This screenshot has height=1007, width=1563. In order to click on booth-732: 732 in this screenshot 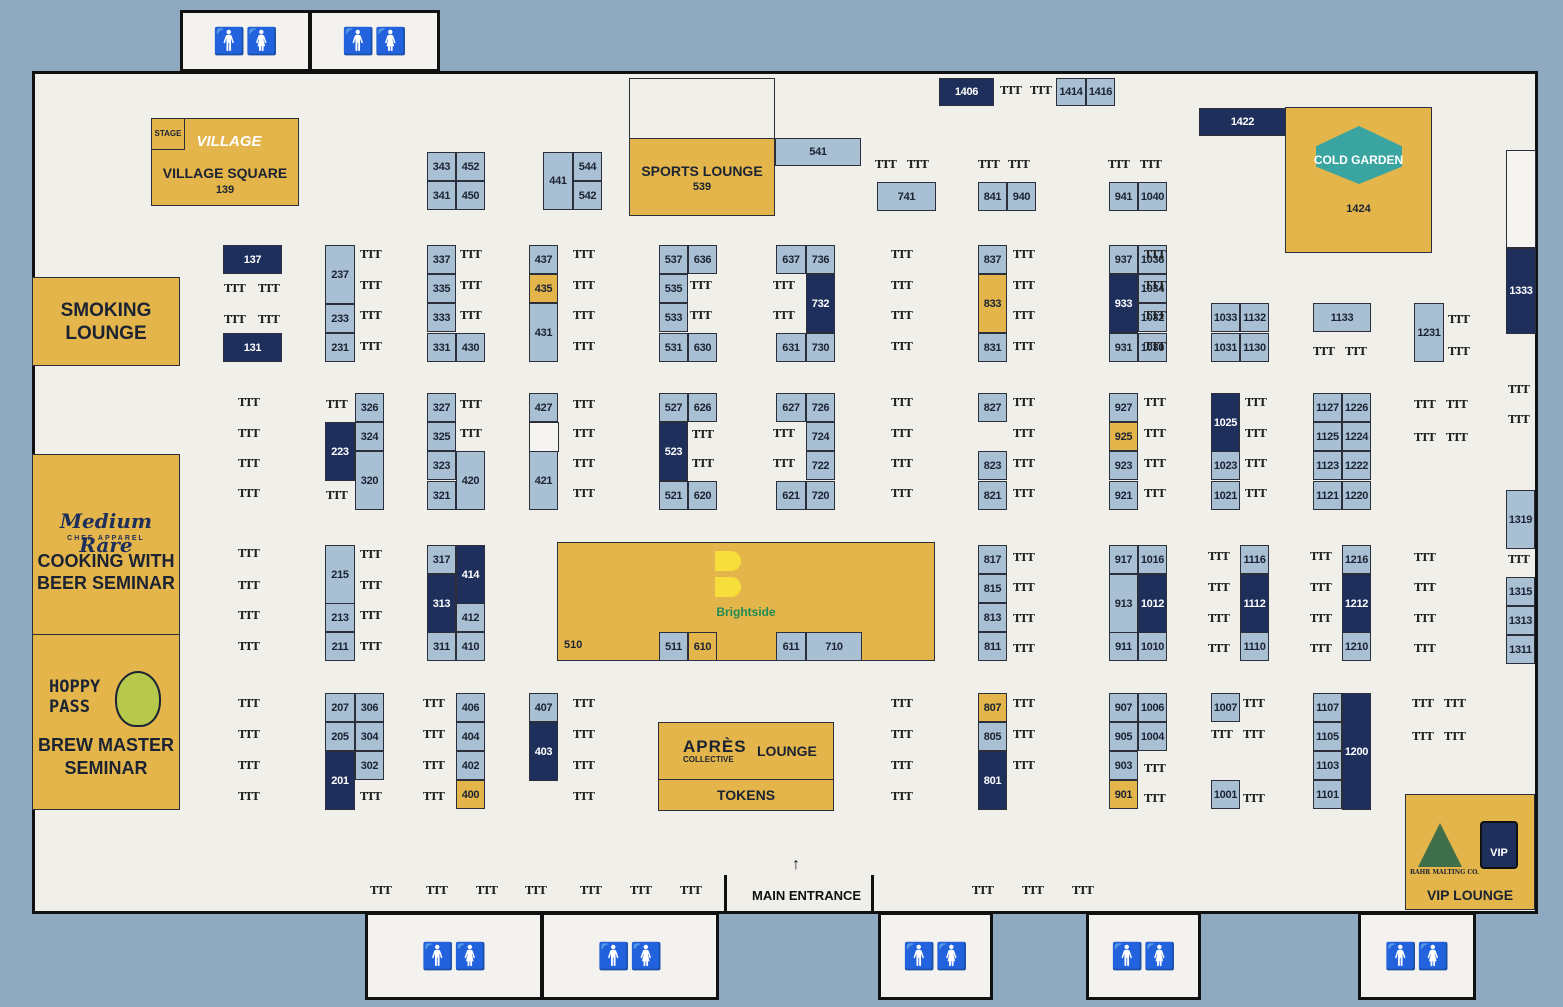, I will do `click(820, 303)`.